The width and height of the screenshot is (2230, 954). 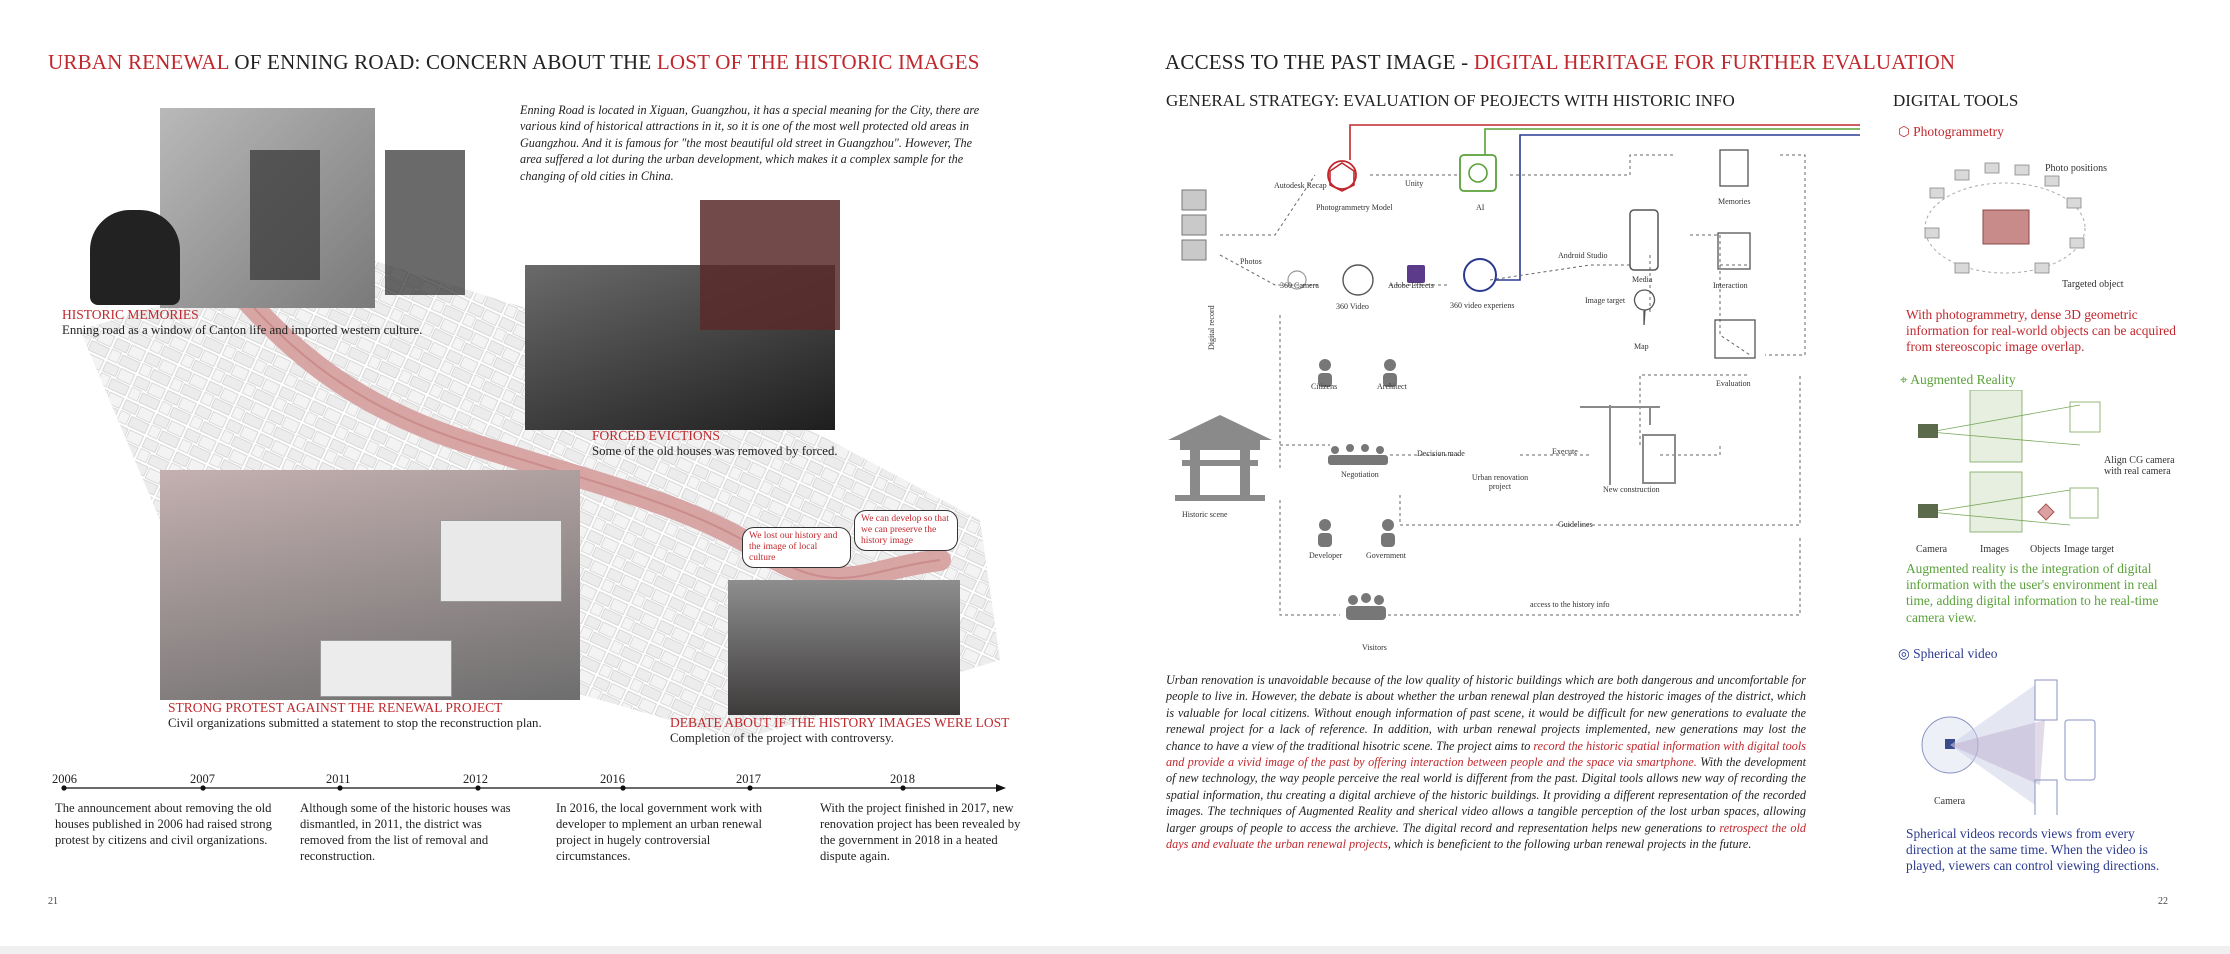 What do you see at coordinates (1583, 255) in the screenshot?
I see `label-android-studio: Android Studio` at bounding box center [1583, 255].